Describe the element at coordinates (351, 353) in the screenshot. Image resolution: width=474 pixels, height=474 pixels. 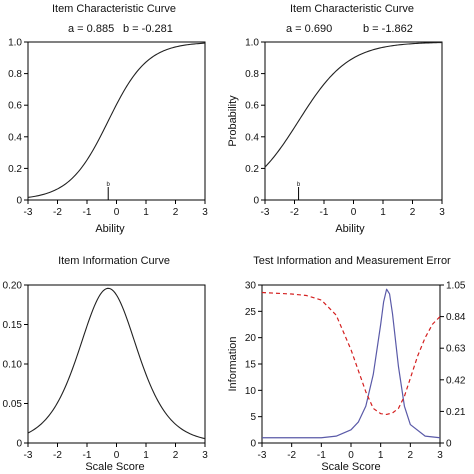
I see `measurement-error-line` at that location.